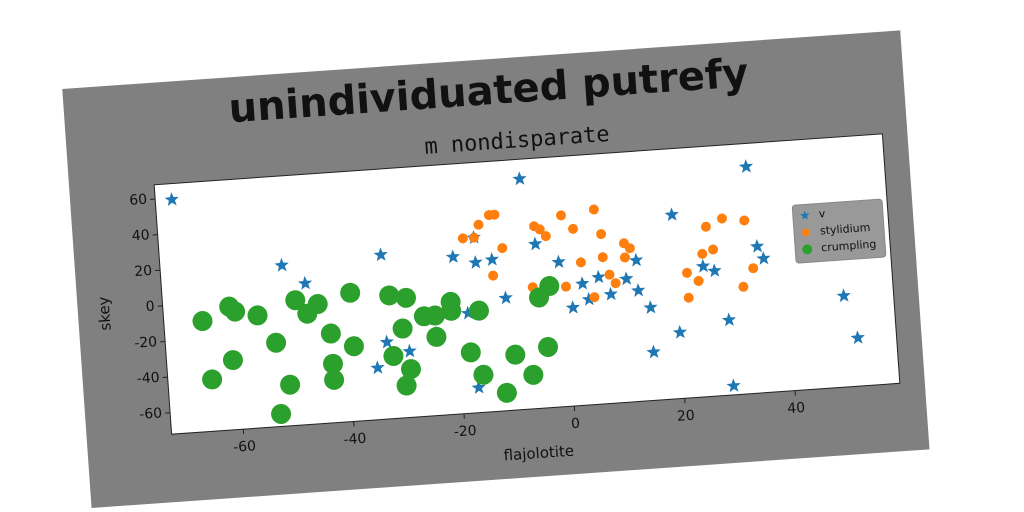  I want to click on y-tick-label: -60, so click(151, 414).